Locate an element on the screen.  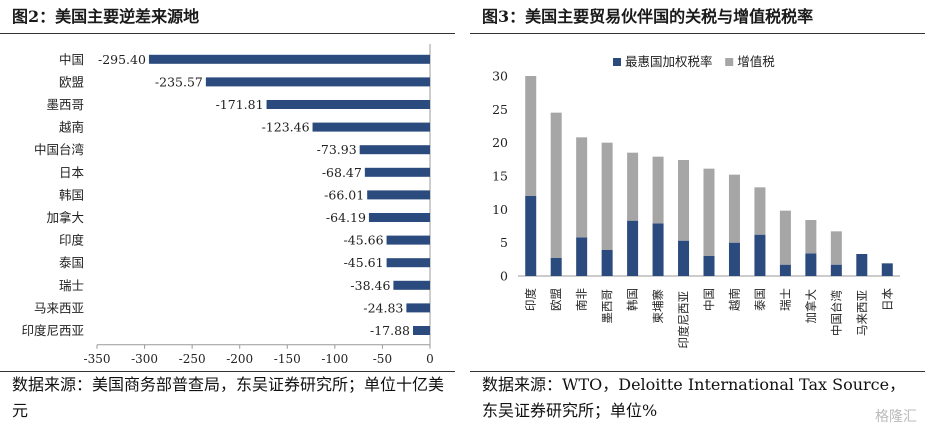
x-tick-label: -300 is located at coordinates (144, 359).